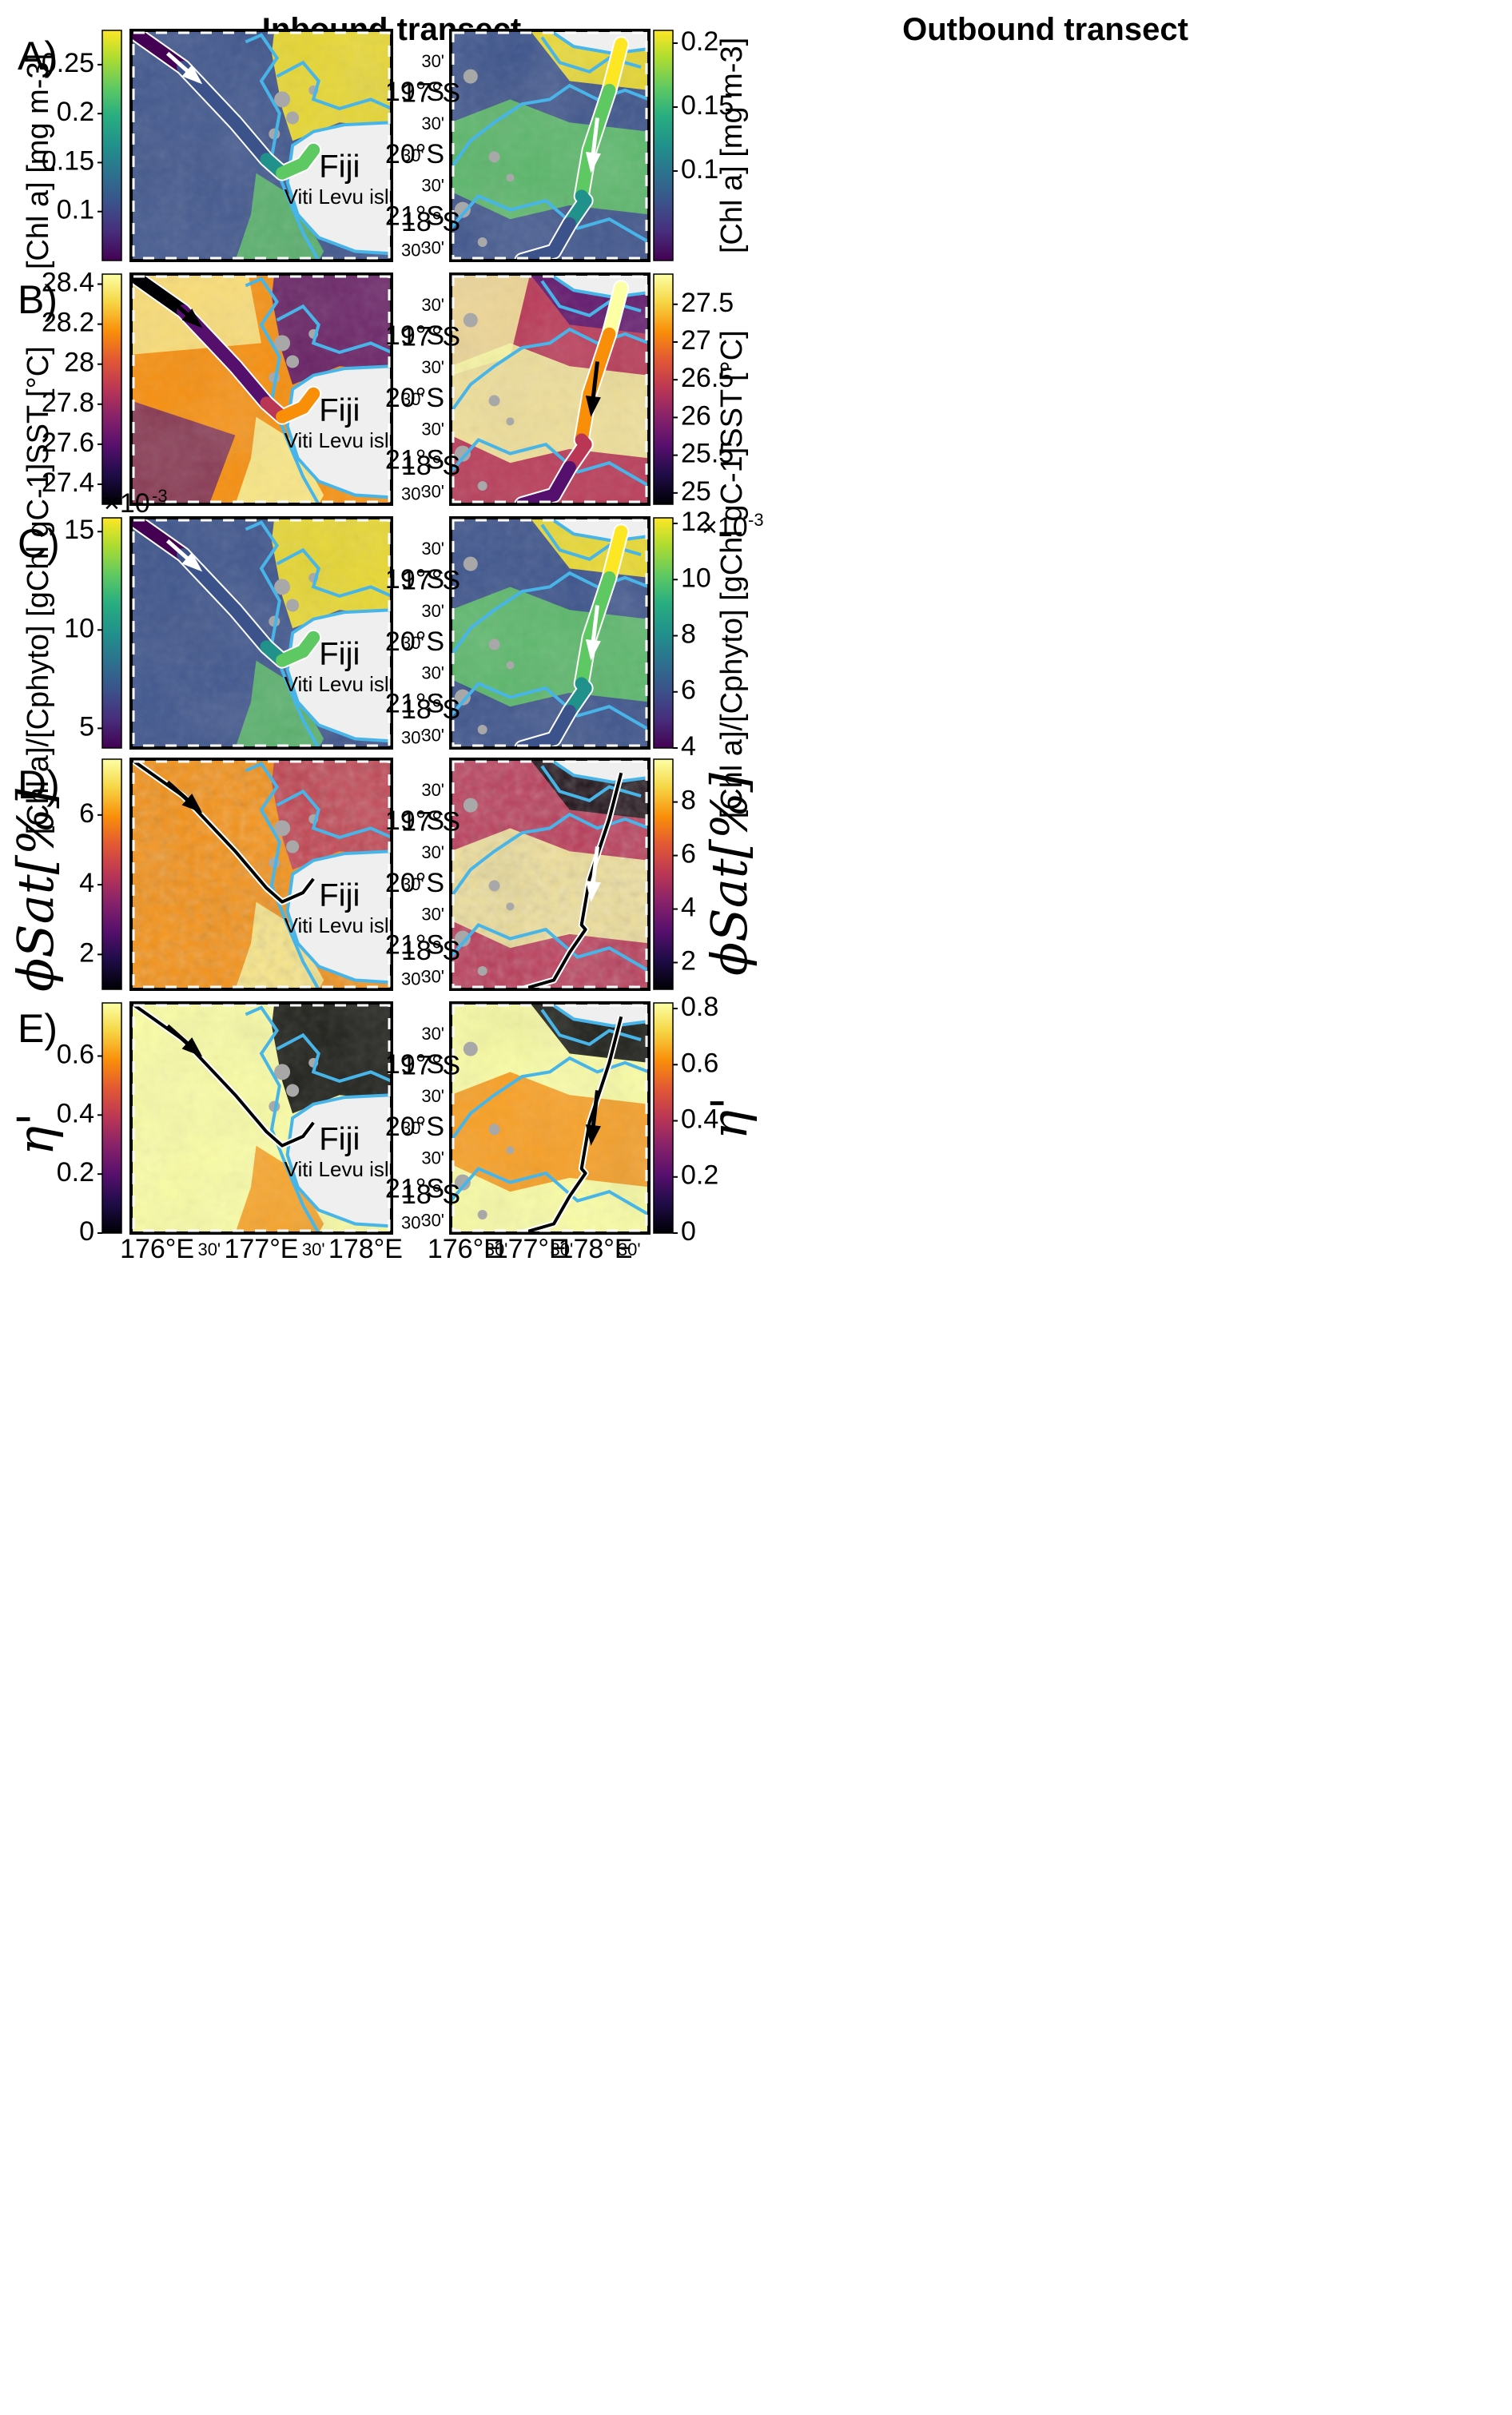  What do you see at coordinates (365, 1249) in the screenshot?
I see `lon-tick-left: 178°E` at bounding box center [365, 1249].